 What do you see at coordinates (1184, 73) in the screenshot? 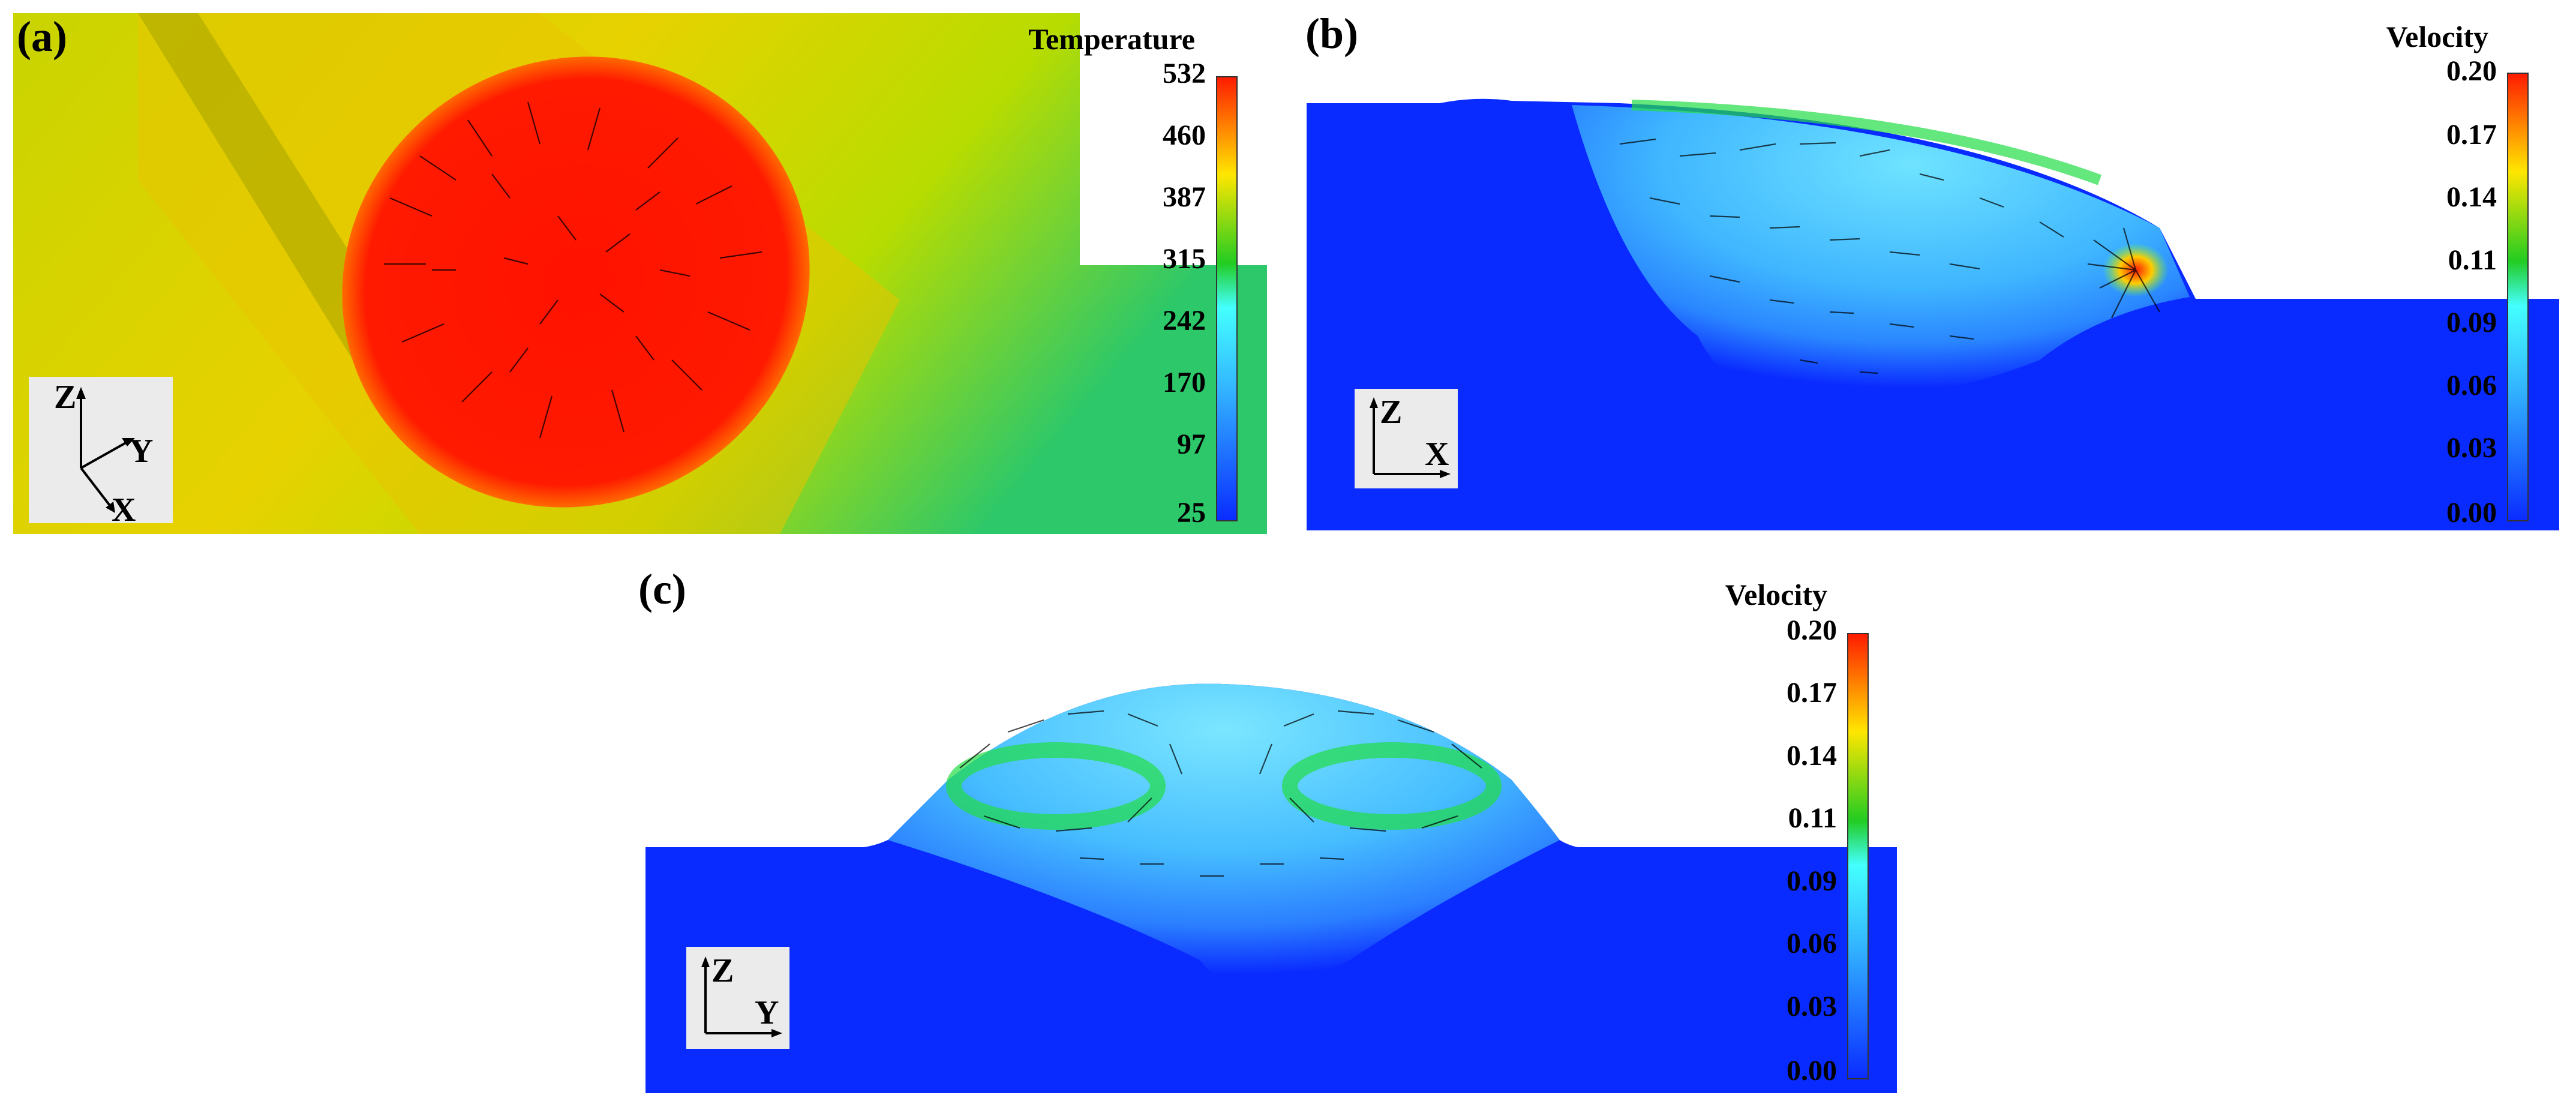
I see `legend-tick: 532` at bounding box center [1184, 73].